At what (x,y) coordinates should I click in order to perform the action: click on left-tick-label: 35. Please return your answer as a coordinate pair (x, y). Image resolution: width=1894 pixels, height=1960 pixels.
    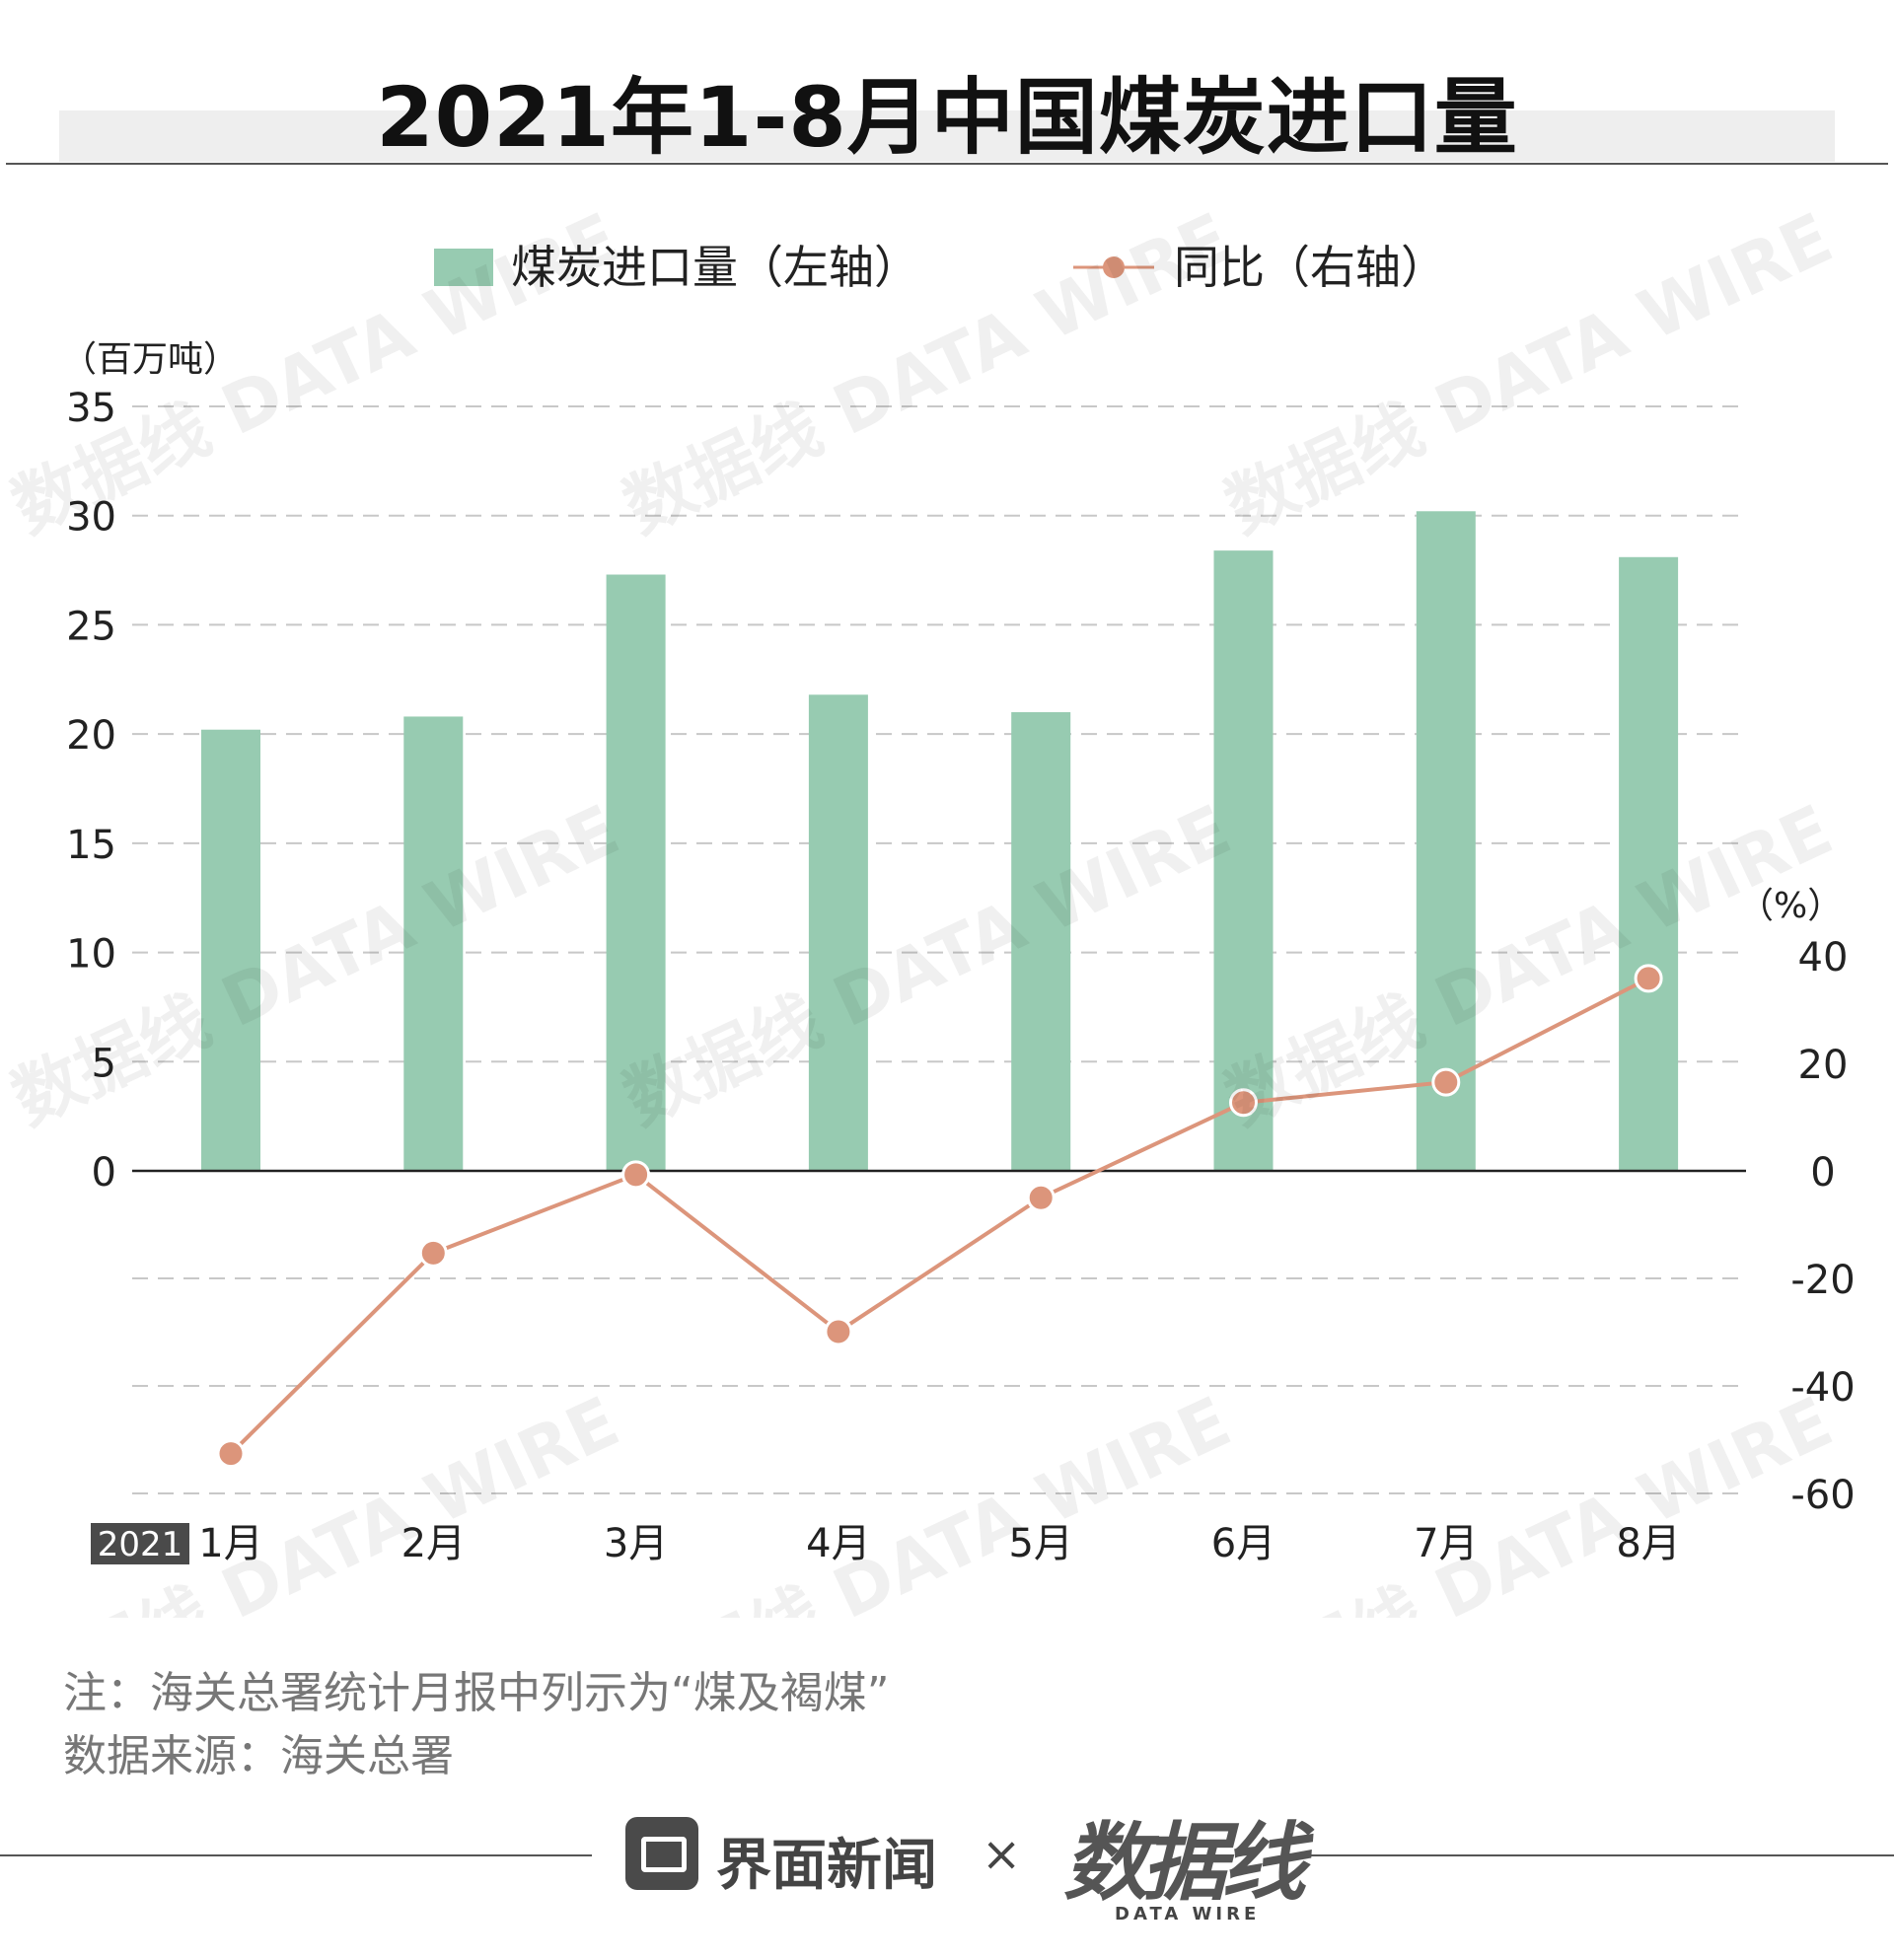
    Looking at the image, I should click on (91, 409).